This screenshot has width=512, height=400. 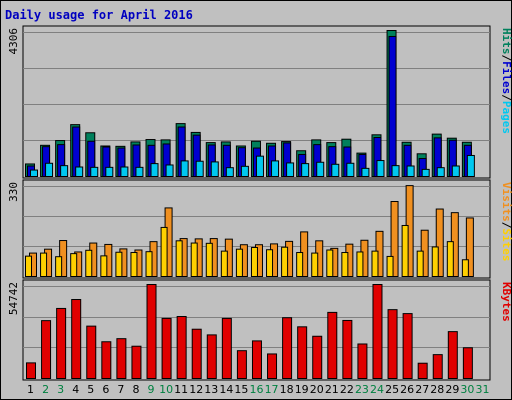 What do you see at coordinates (90, 389) in the screenshot?
I see `x-tick-label-day-5: 5` at bounding box center [90, 389].